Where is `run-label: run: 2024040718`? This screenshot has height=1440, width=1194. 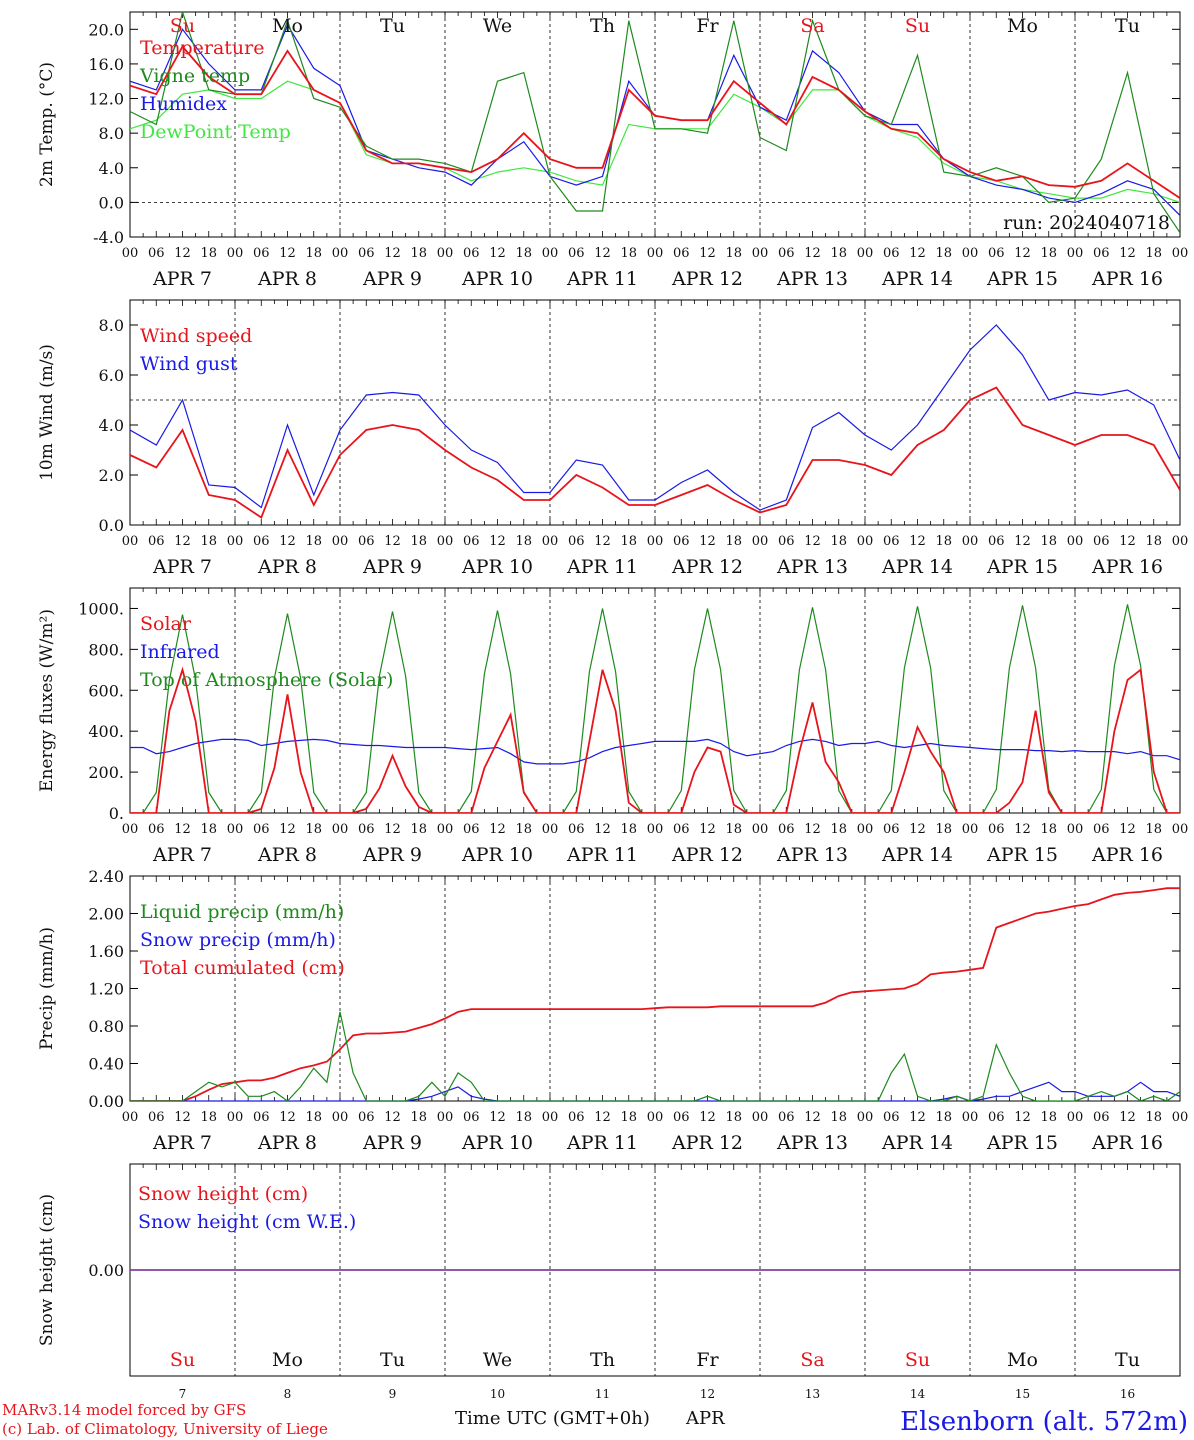
run-label: run: 2024040718 is located at coordinates (1086, 223).